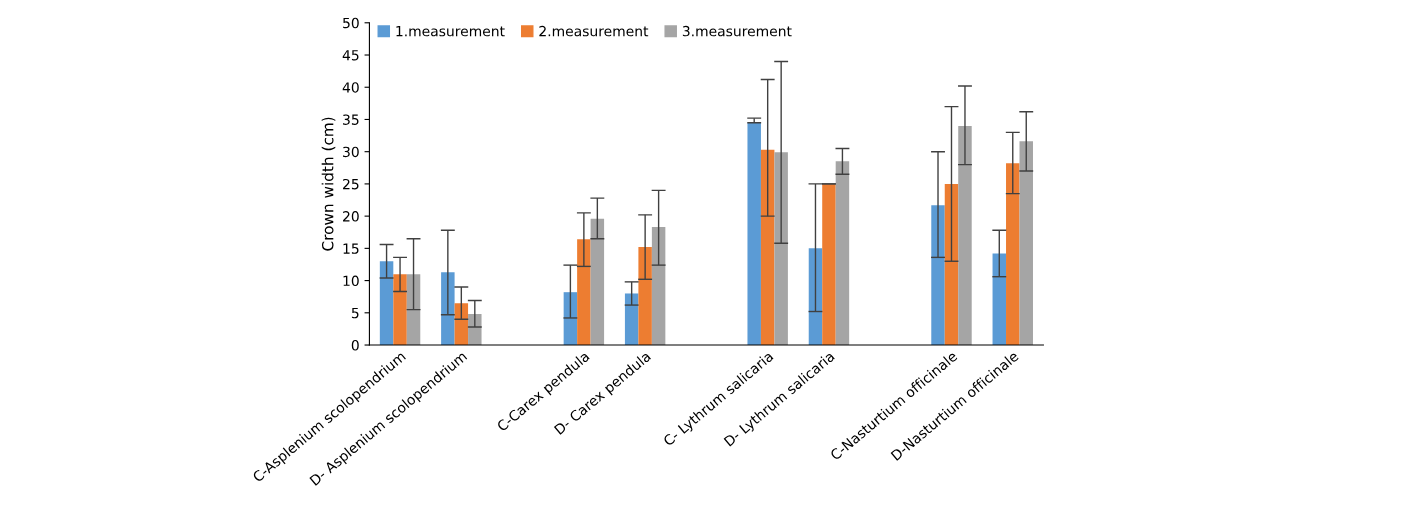 The height and width of the screenshot is (530, 1410). I want to click on legend-label: 2.measurement, so click(594, 31).